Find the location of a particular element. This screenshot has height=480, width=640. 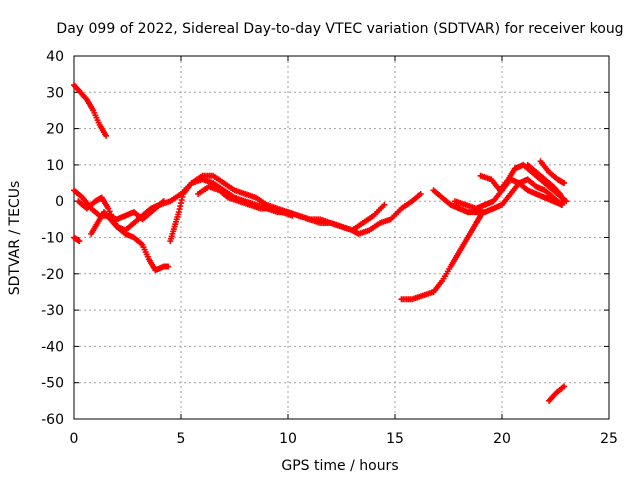

y-tick-label: -50 is located at coordinates (52, 384).